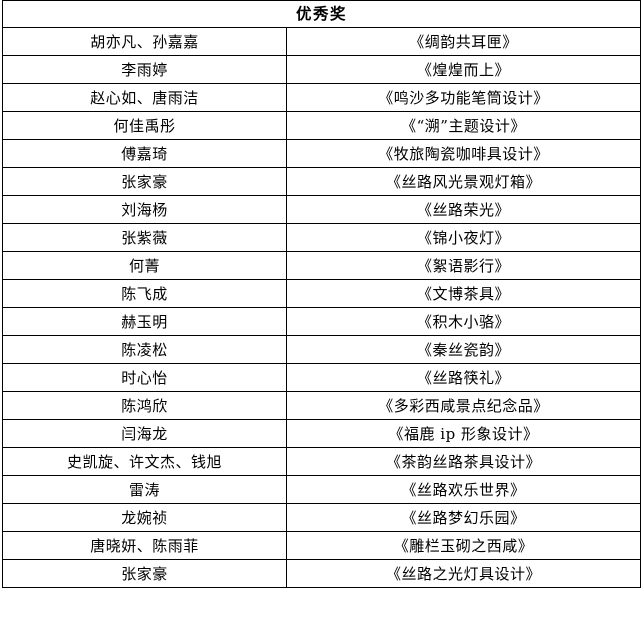 The height and width of the screenshot is (617, 644). Describe the element at coordinates (144, 293) in the screenshot. I see `winner-names-cell: 陈飞成` at that location.